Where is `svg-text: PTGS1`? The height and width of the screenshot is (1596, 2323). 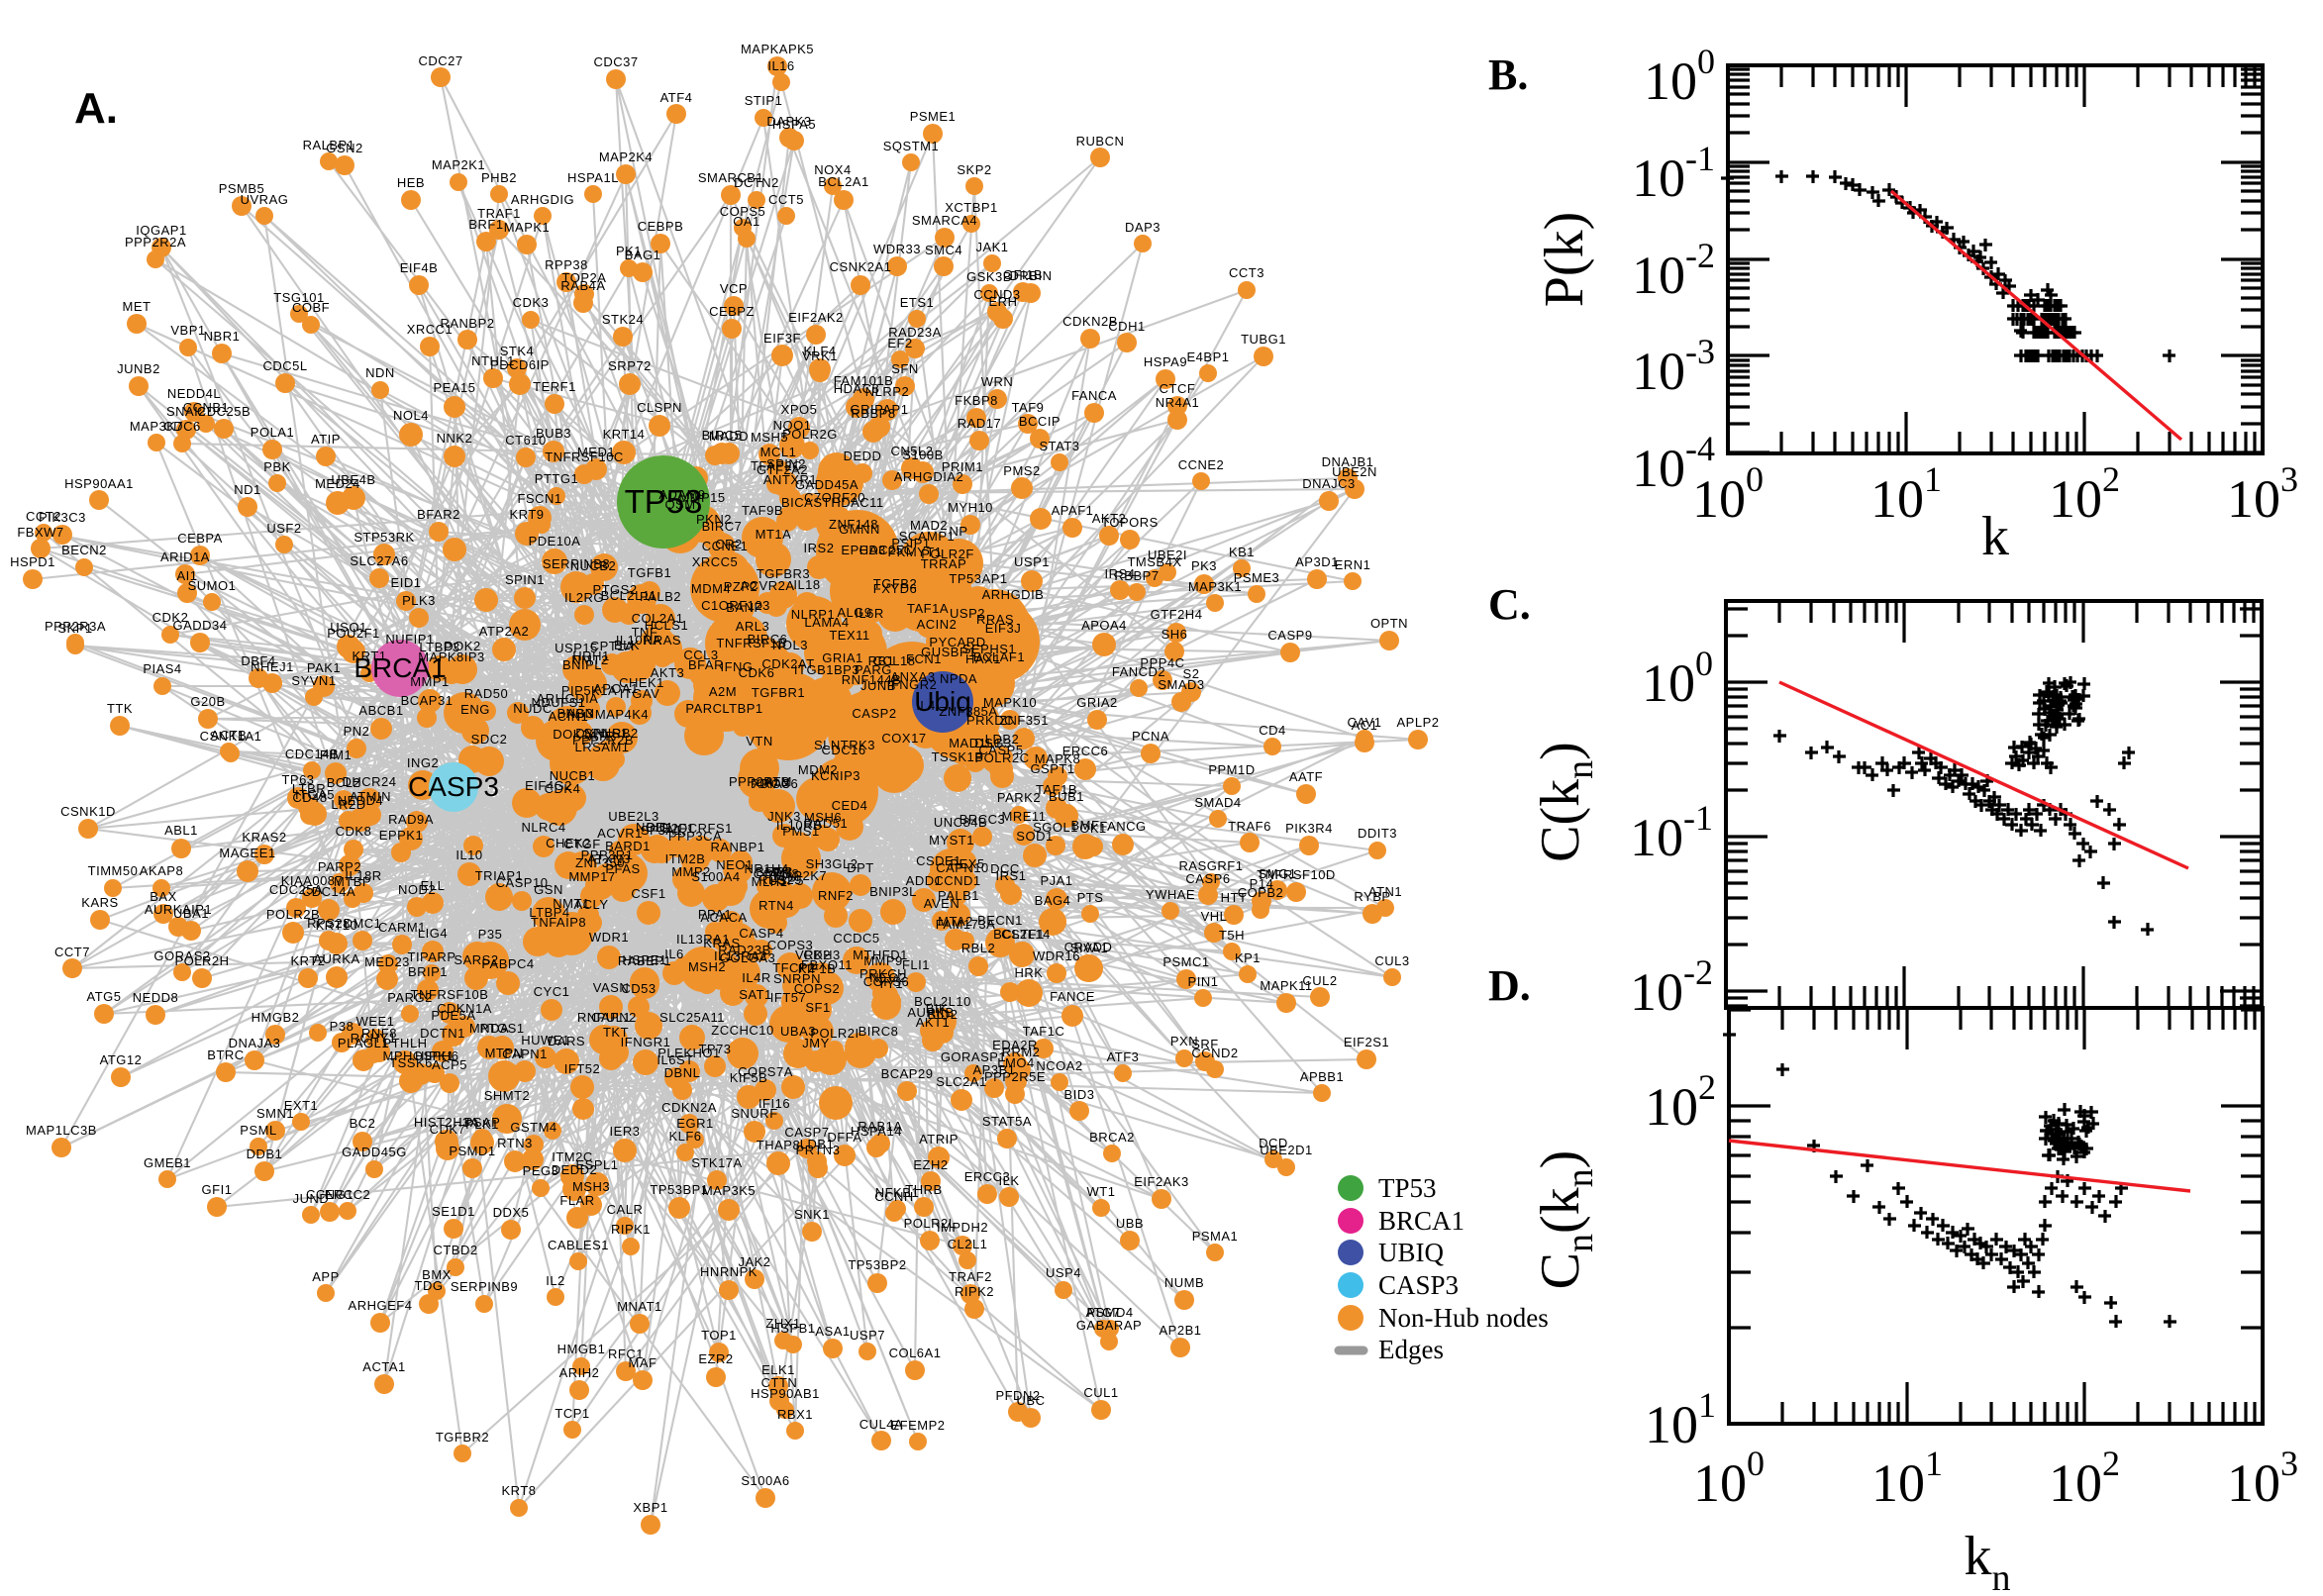 svg-text: PTGS1 is located at coordinates (501, 1028).